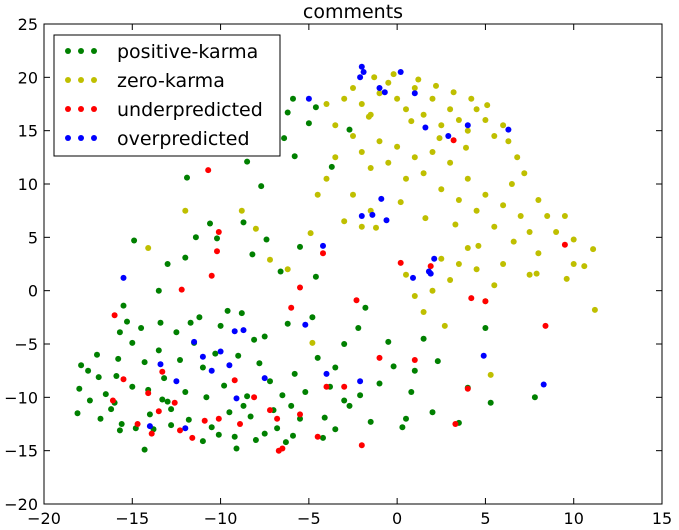 This screenshot has width=679, height=530. Describe the element at coordinates (221, 518) in the screenshot. I see `x-tick-label: −10` at that location.